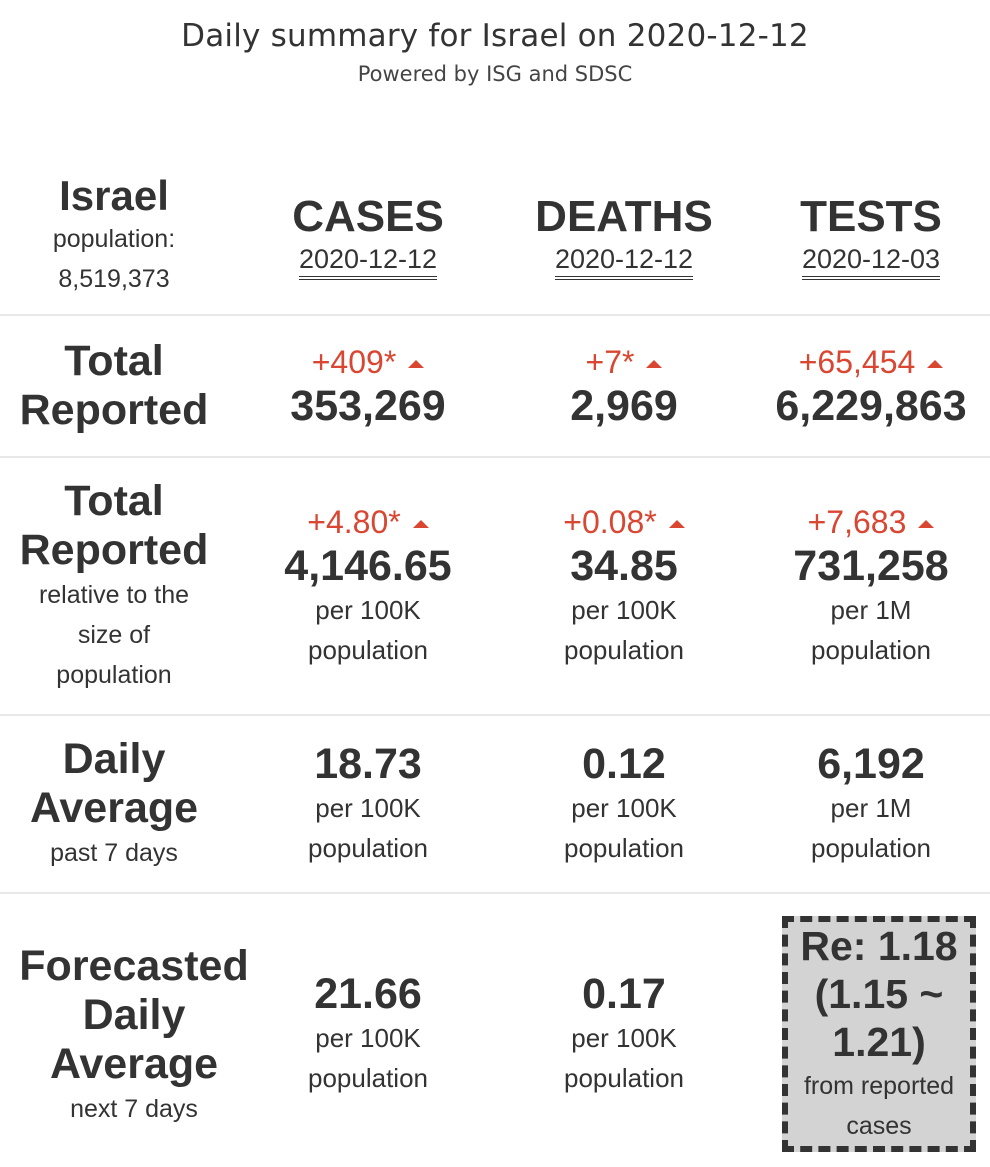 This screenshot has width=990, height=1167. Describe the element at coordinates (871, 848) in the screenshot. I see `tests-daily-unit2: population` at that location.